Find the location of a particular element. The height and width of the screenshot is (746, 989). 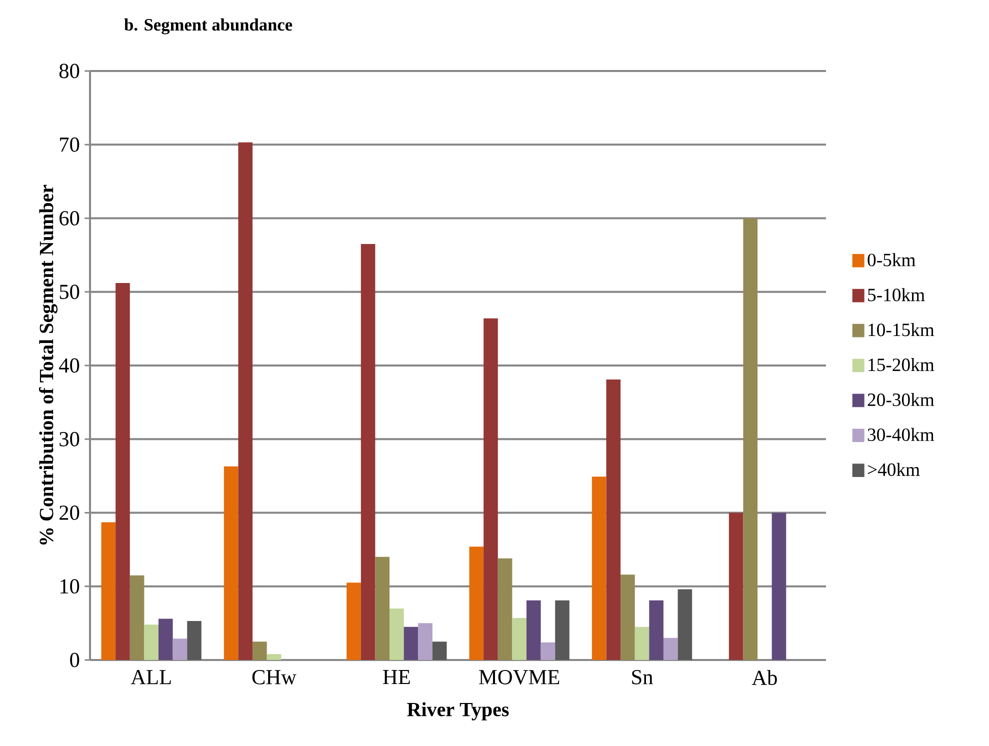

chart-title: b. Segment abundance is located at coordinates (208, 26).